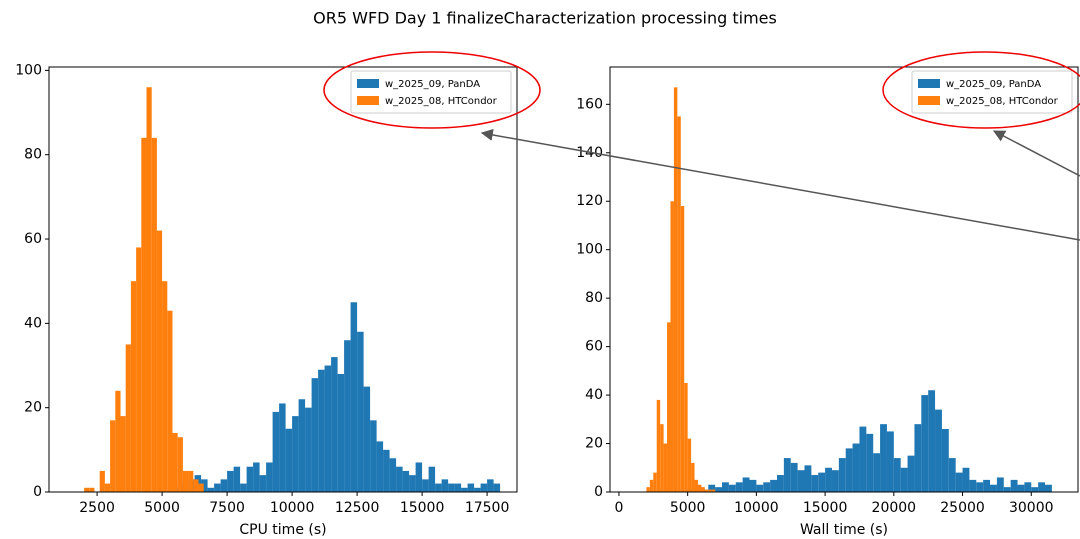 The height and width of the screenshot is (539, 1080). Describe the element at coordinates (844, 530) in the screenshot. I see `x-axis-label: Wall time (s)` at that location.